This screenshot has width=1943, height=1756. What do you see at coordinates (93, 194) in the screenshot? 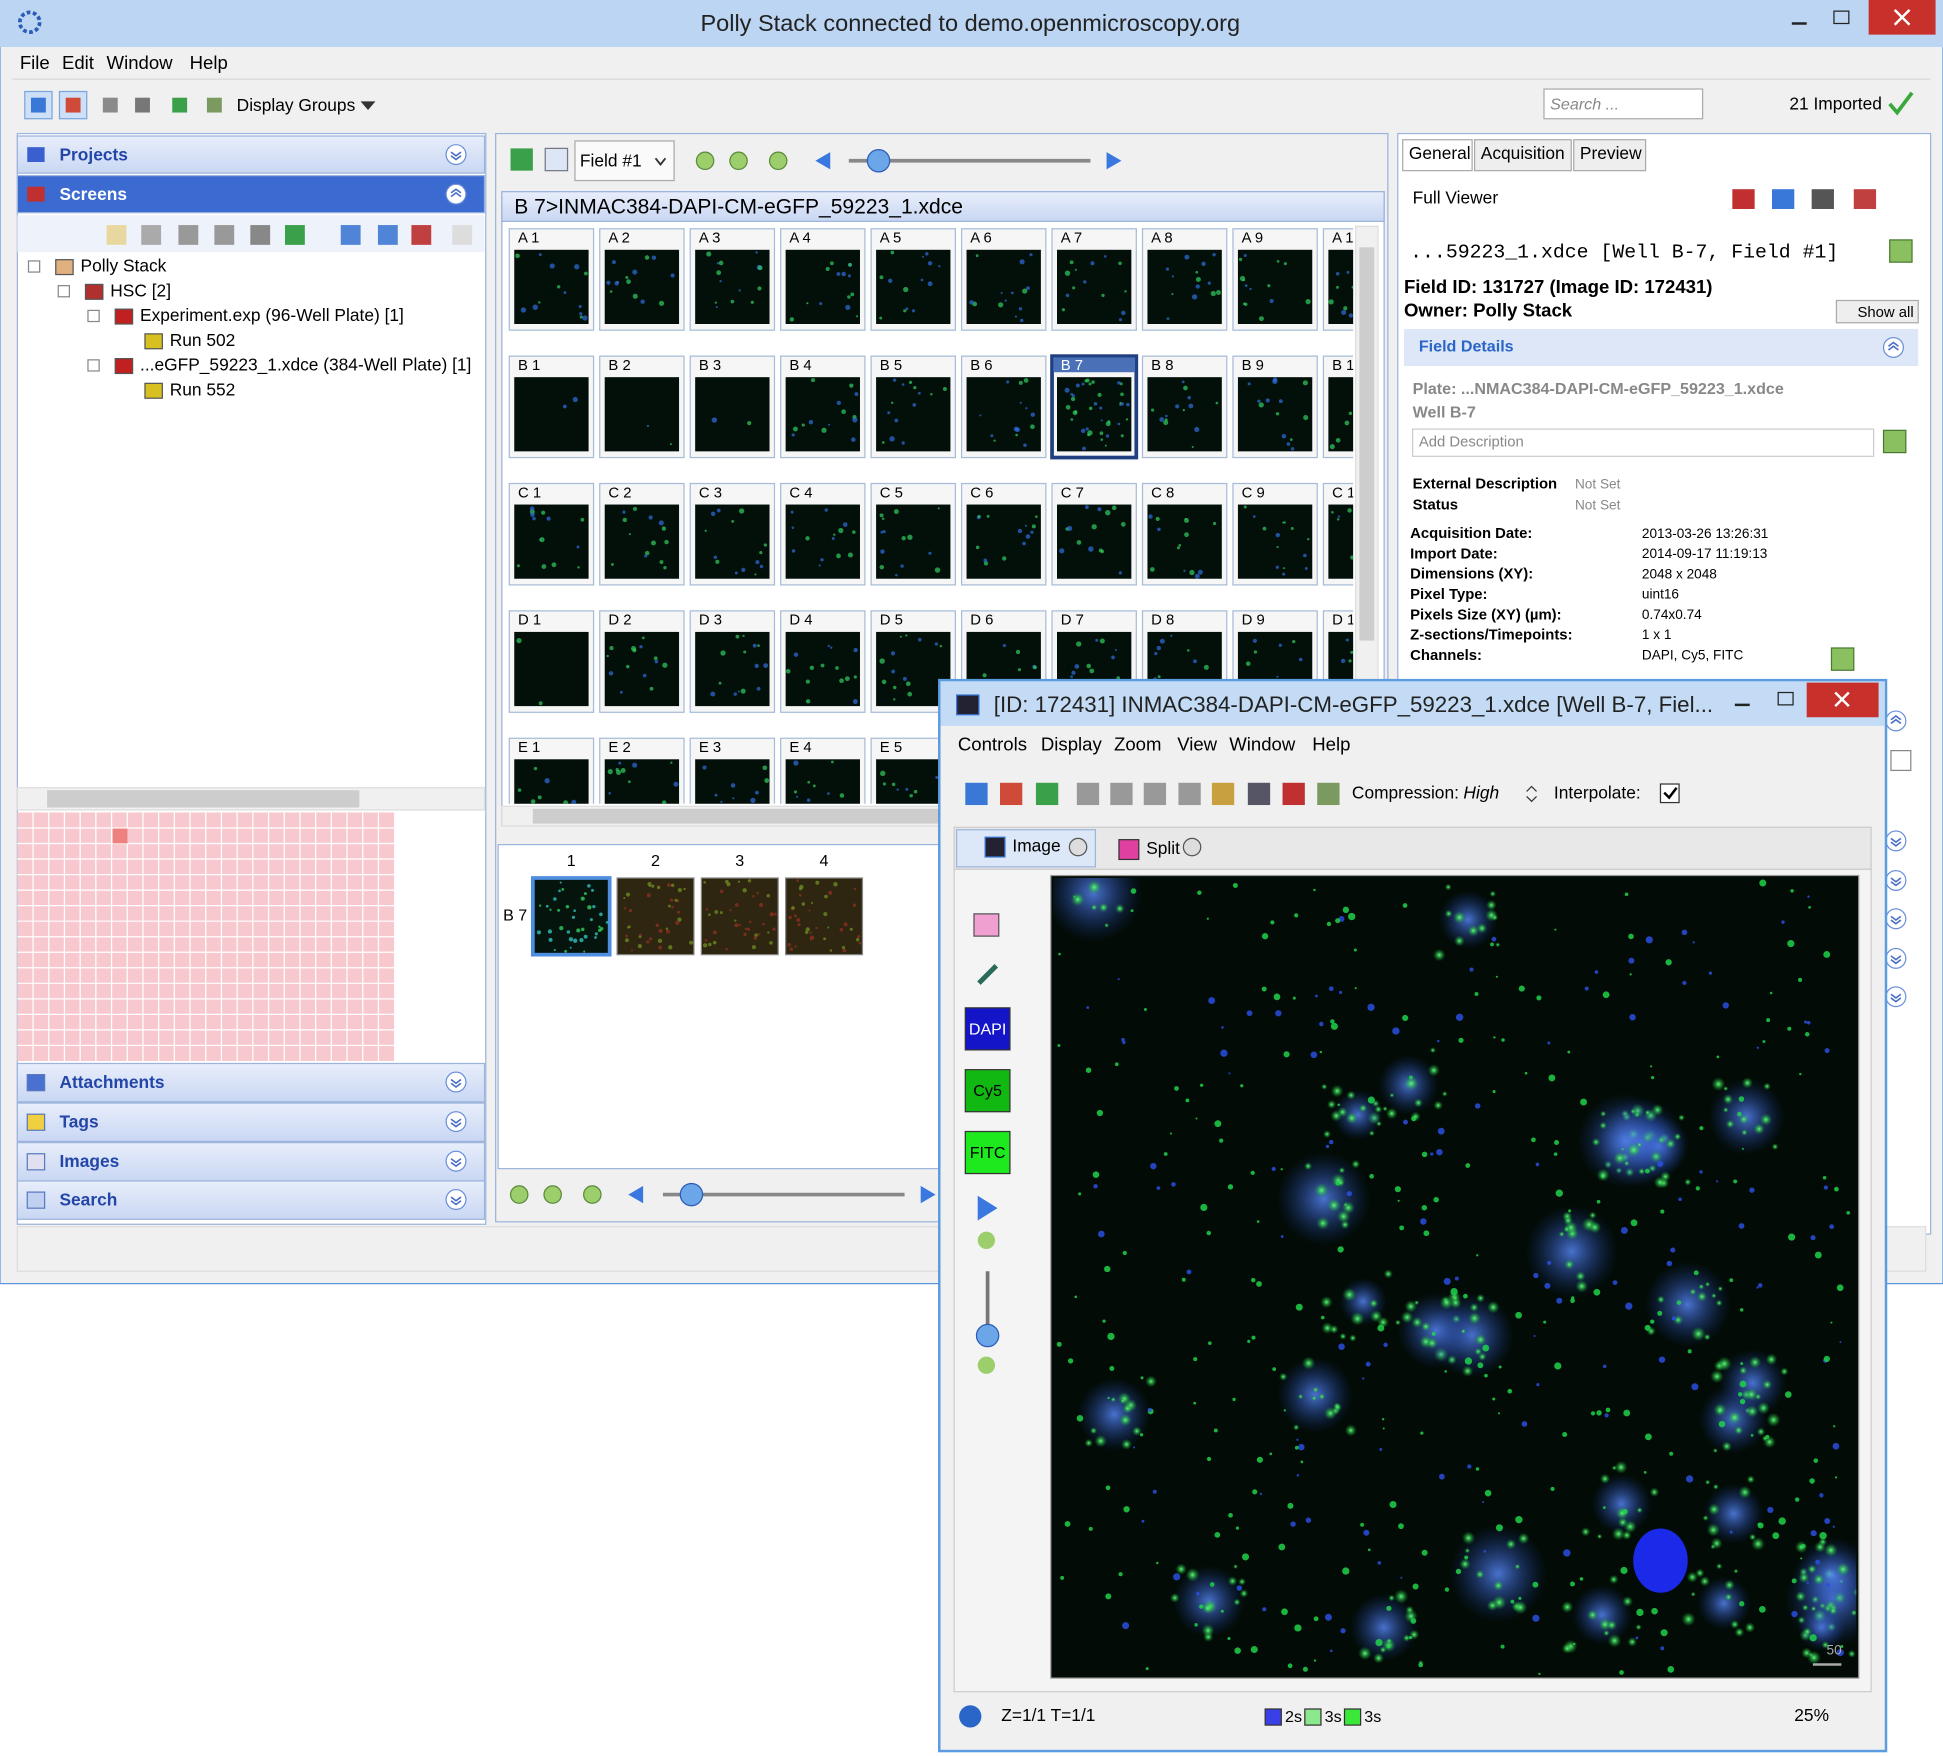
I see `section-title: Screens` at bounding box center [93, 194].